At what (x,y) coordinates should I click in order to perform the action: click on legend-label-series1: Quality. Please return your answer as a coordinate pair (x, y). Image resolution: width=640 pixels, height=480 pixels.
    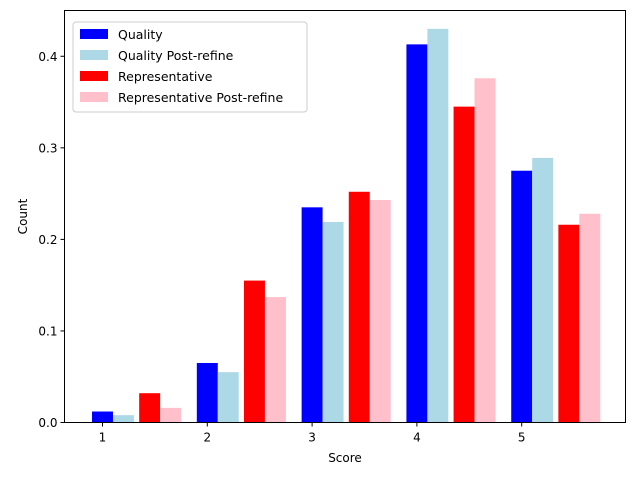
    Looking at the image, I should click on (140, 34).